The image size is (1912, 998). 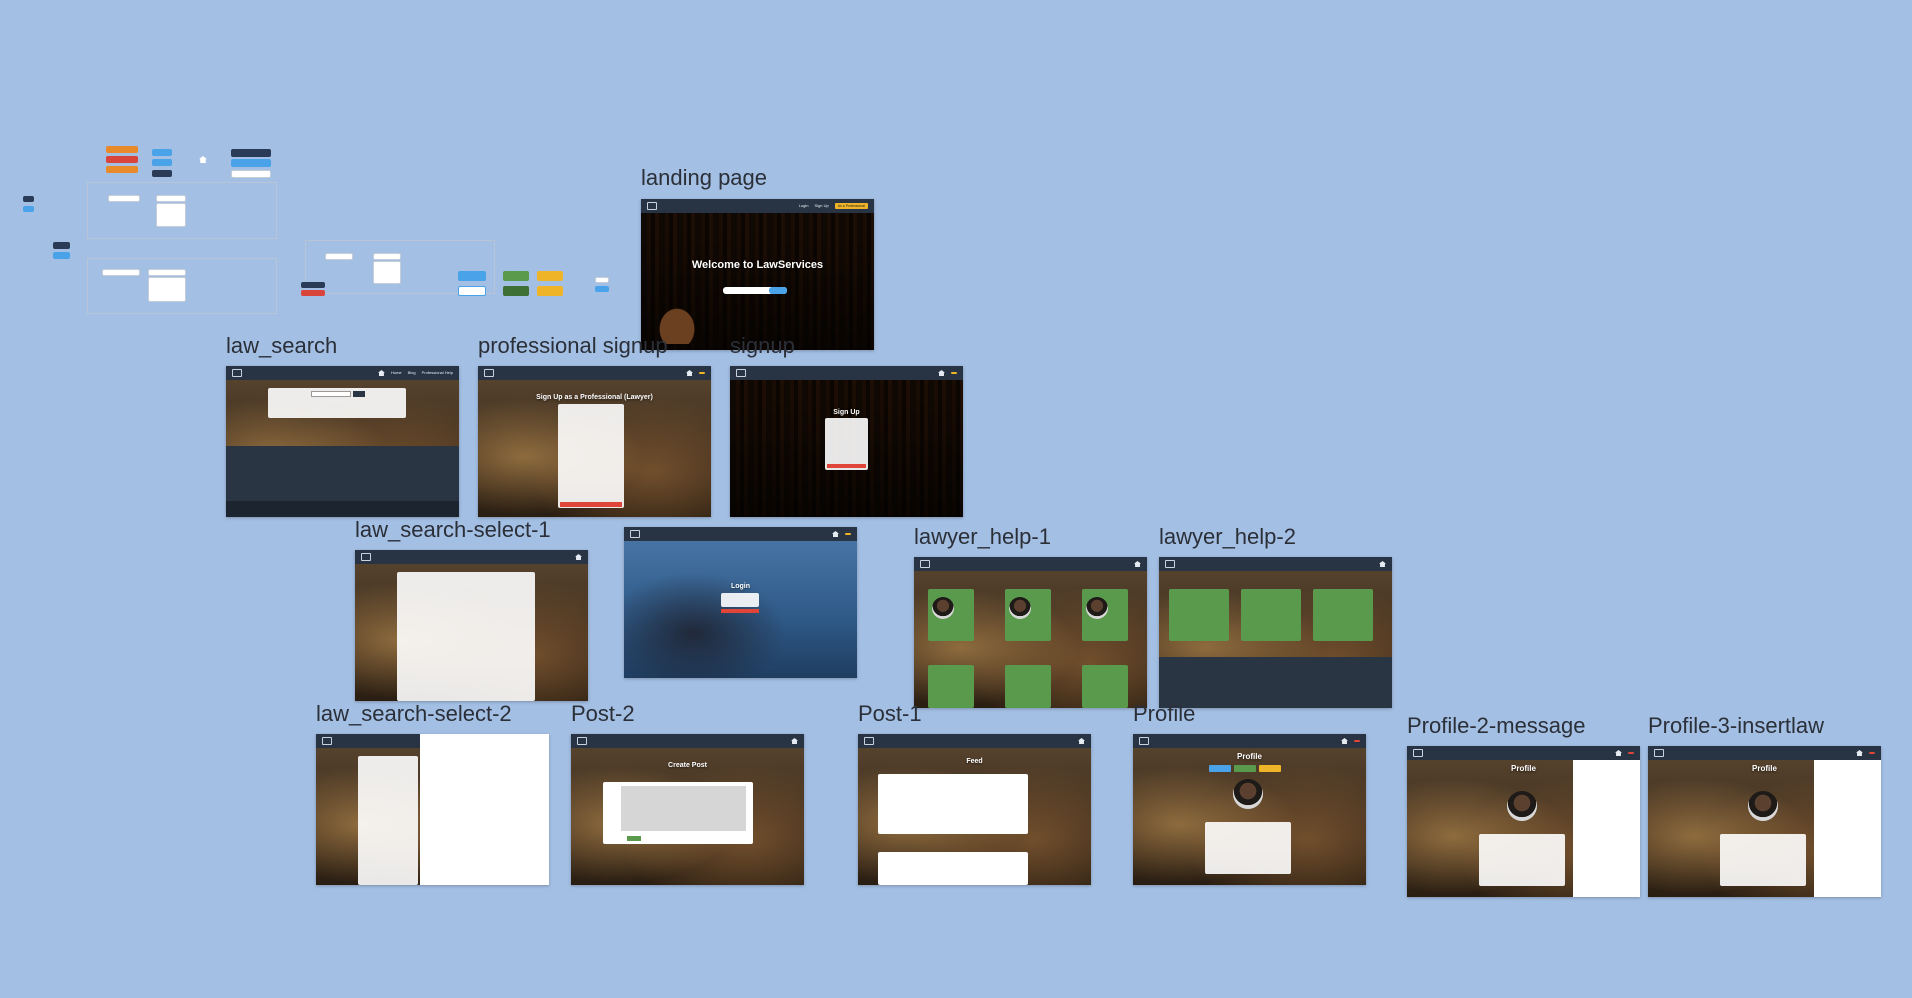 I want to click on frame-post-2: Create Post, so click(x=687, y=809).